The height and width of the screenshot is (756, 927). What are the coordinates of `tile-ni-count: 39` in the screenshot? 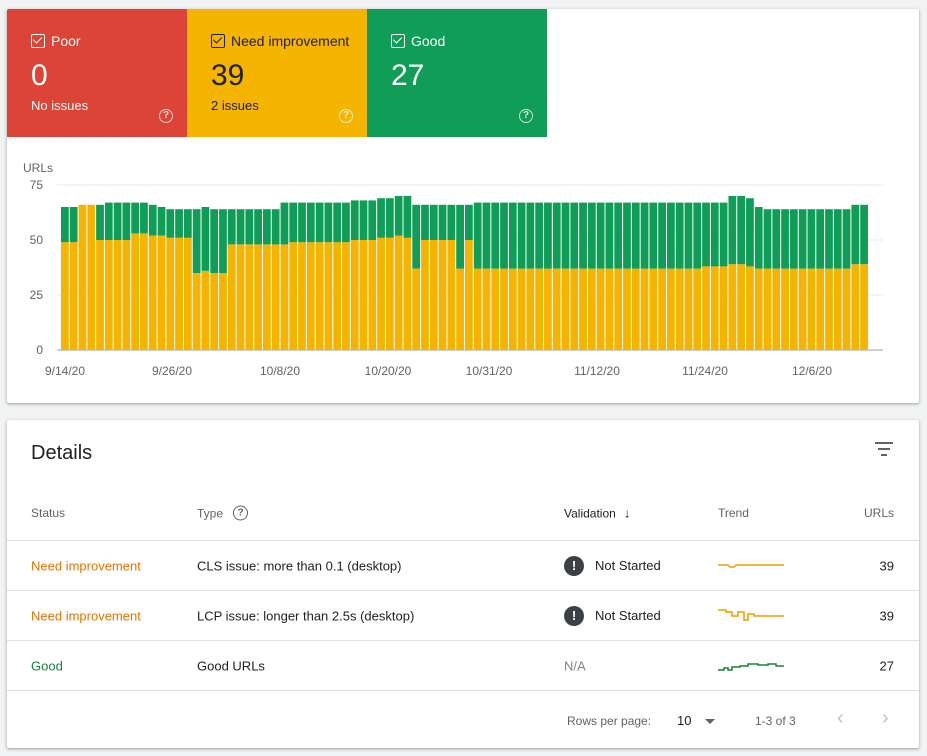 It's located at (228, 75).